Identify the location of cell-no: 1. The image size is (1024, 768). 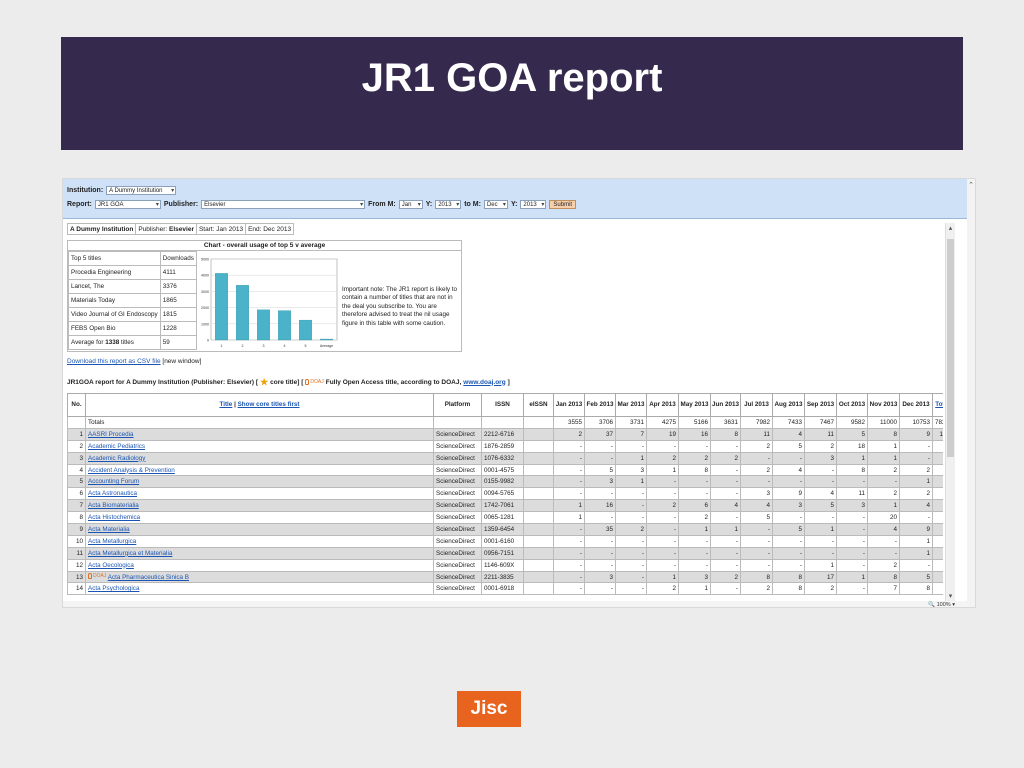
(76, 434).